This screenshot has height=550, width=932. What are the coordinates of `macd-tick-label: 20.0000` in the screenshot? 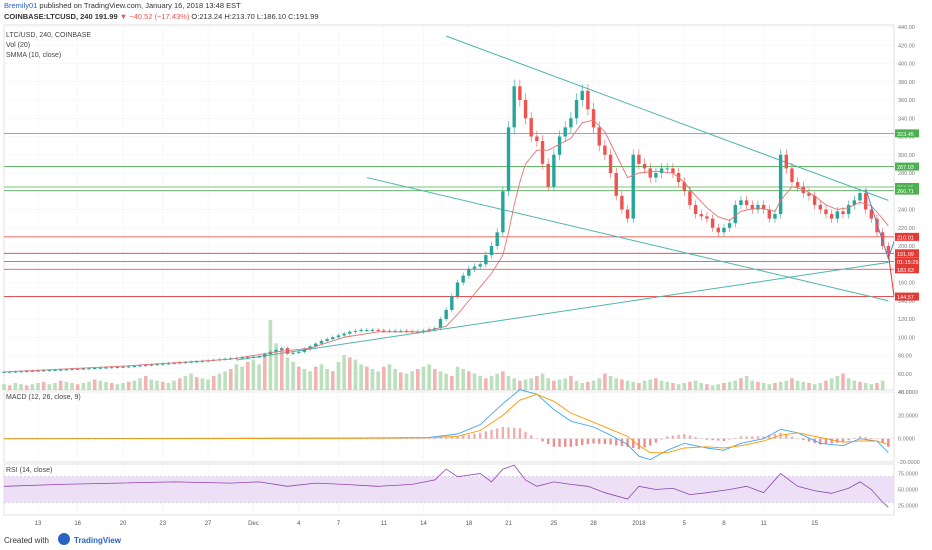 It's located at (908, 416).